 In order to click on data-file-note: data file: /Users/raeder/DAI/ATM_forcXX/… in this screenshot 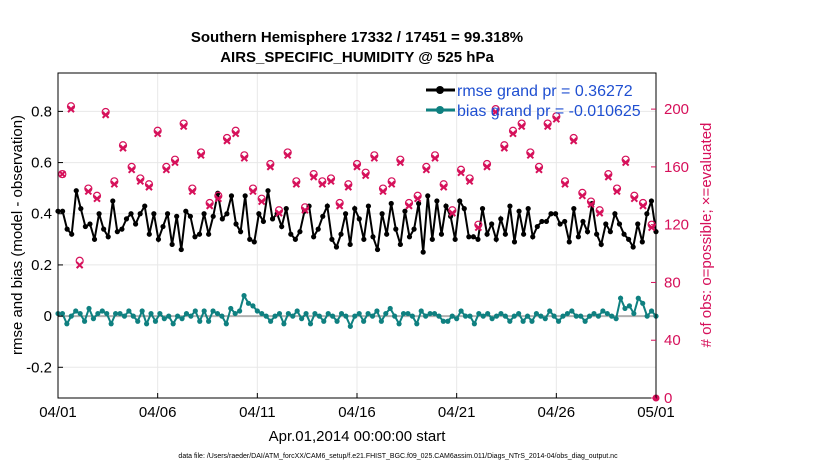, I will do `click(398, 456)`.